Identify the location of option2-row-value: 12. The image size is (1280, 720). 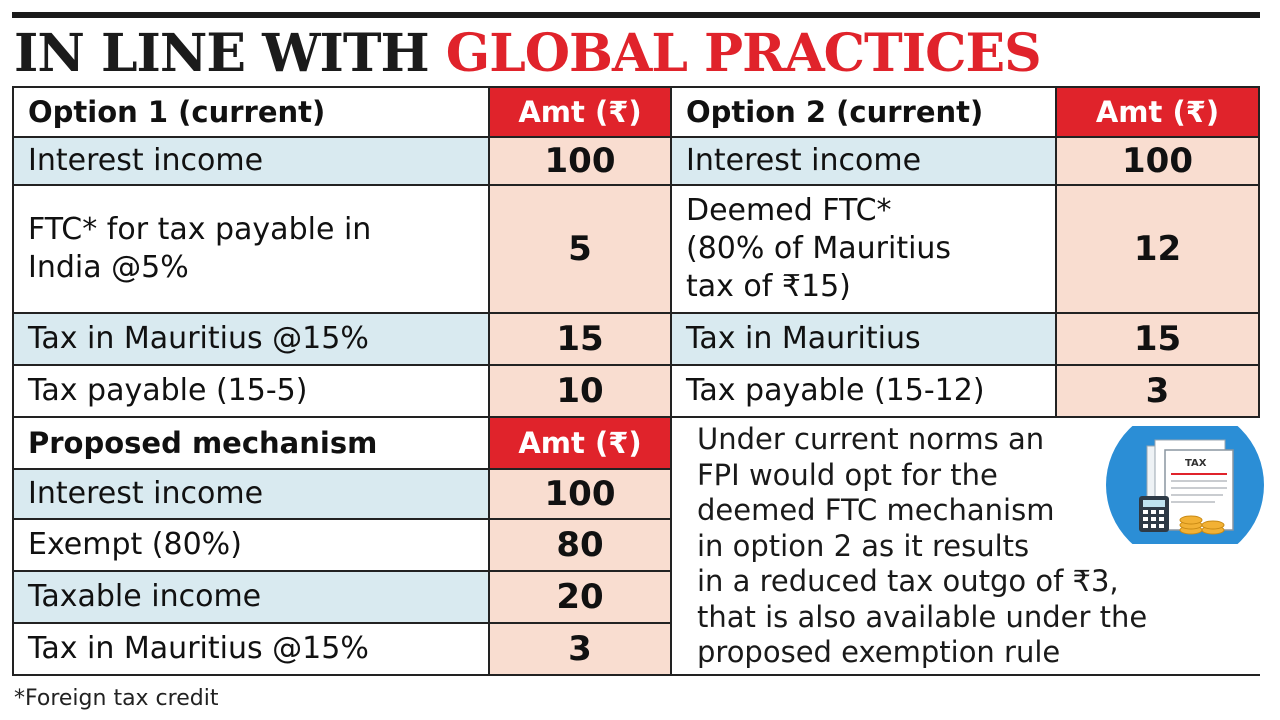
(1158, 250).